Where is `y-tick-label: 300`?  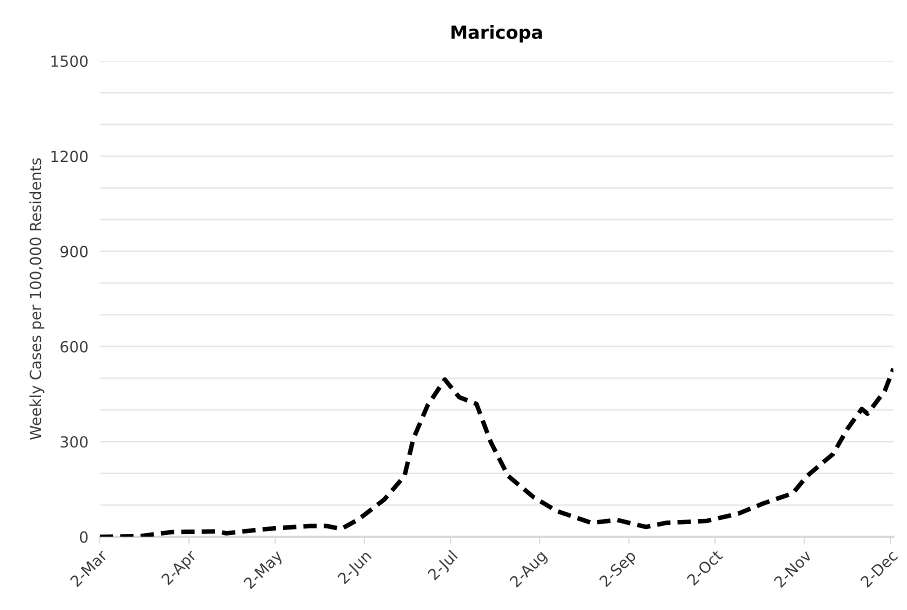 y-tick-label: 300 is located at coordinates (74, 442).